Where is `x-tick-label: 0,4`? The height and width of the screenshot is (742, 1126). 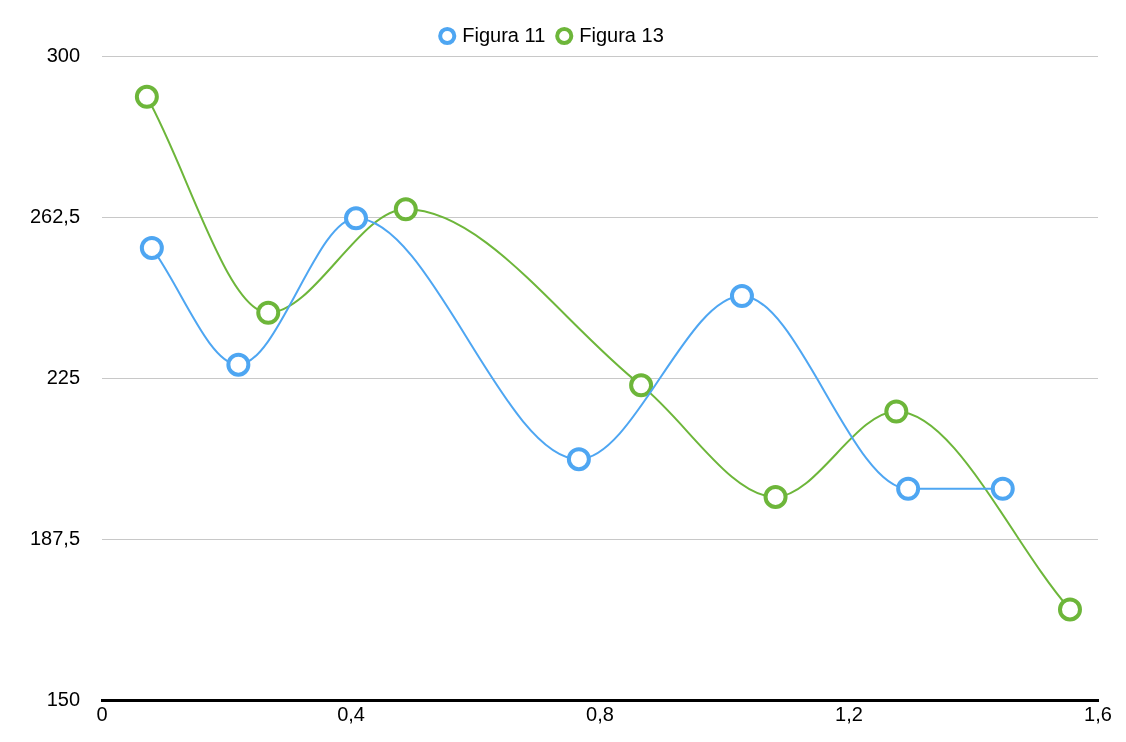 x-tick-label: 0,4 is located at coordinates (351, 713).